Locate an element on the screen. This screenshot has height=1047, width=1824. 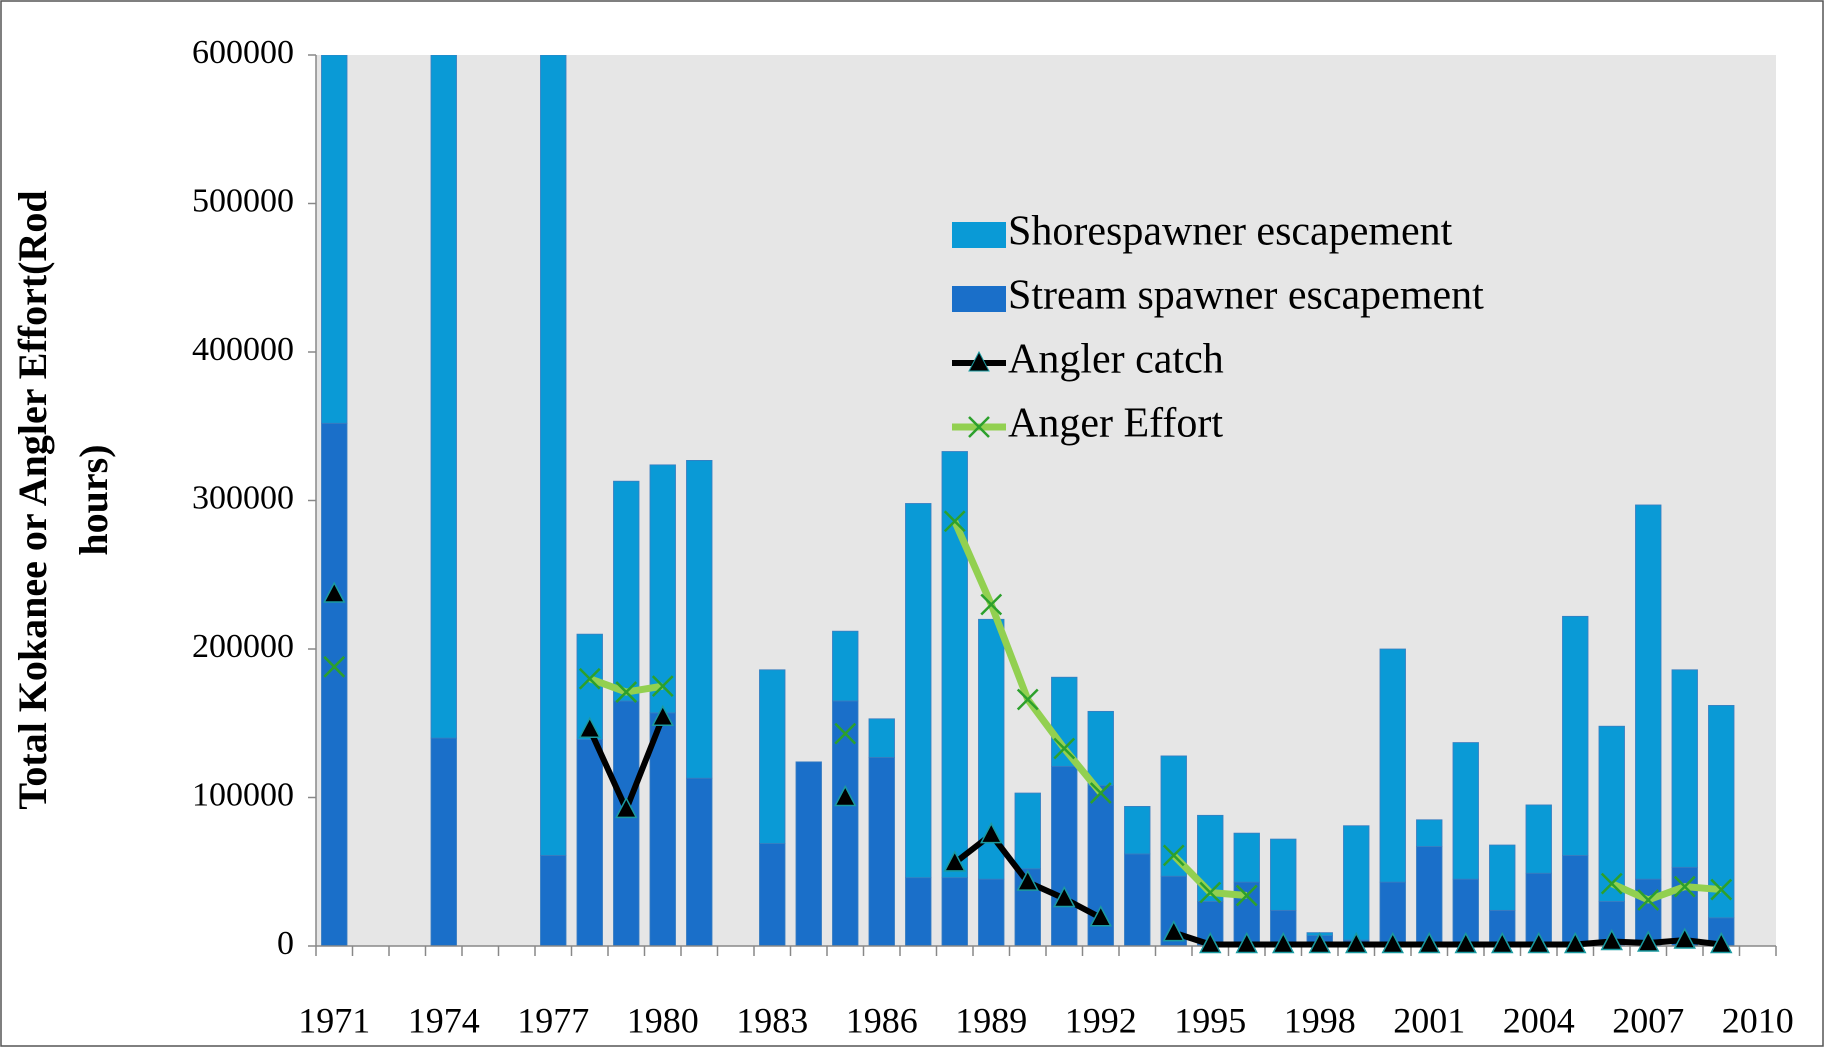
legend-label: Shorespawner escapement is located at coordinates (1230, 232).